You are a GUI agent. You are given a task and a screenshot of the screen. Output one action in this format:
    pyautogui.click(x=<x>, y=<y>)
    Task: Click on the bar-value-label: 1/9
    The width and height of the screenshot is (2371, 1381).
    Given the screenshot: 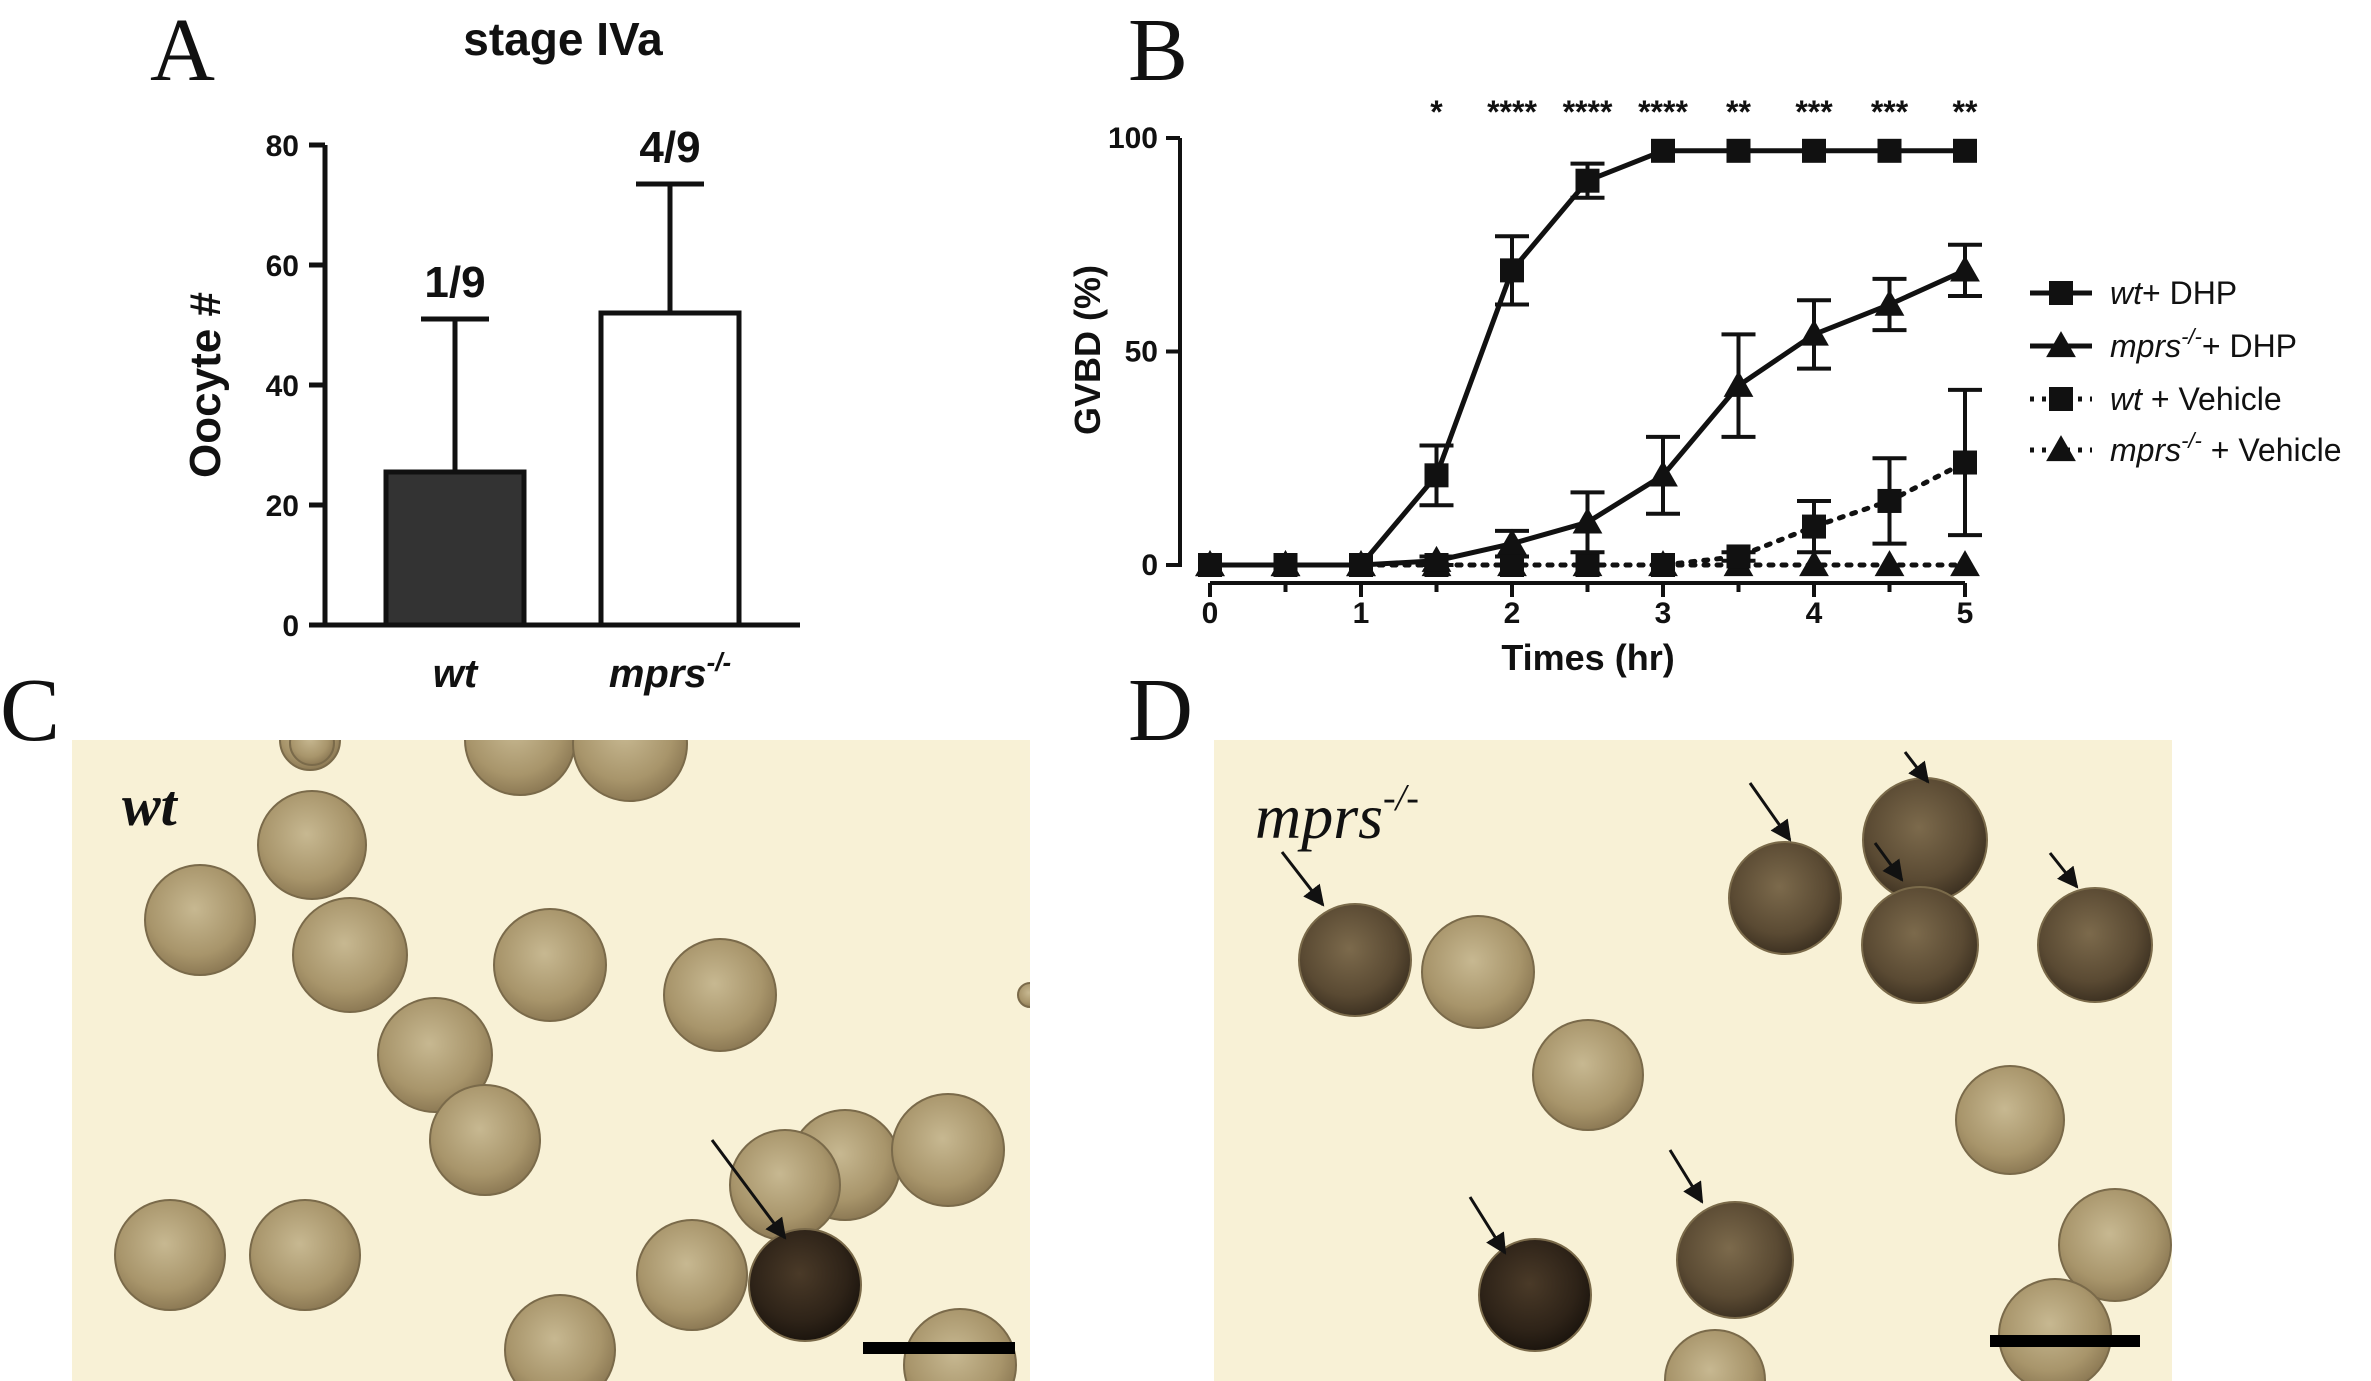 What is the action you would take?
    pyautogui.click(x=454, y=282)
    